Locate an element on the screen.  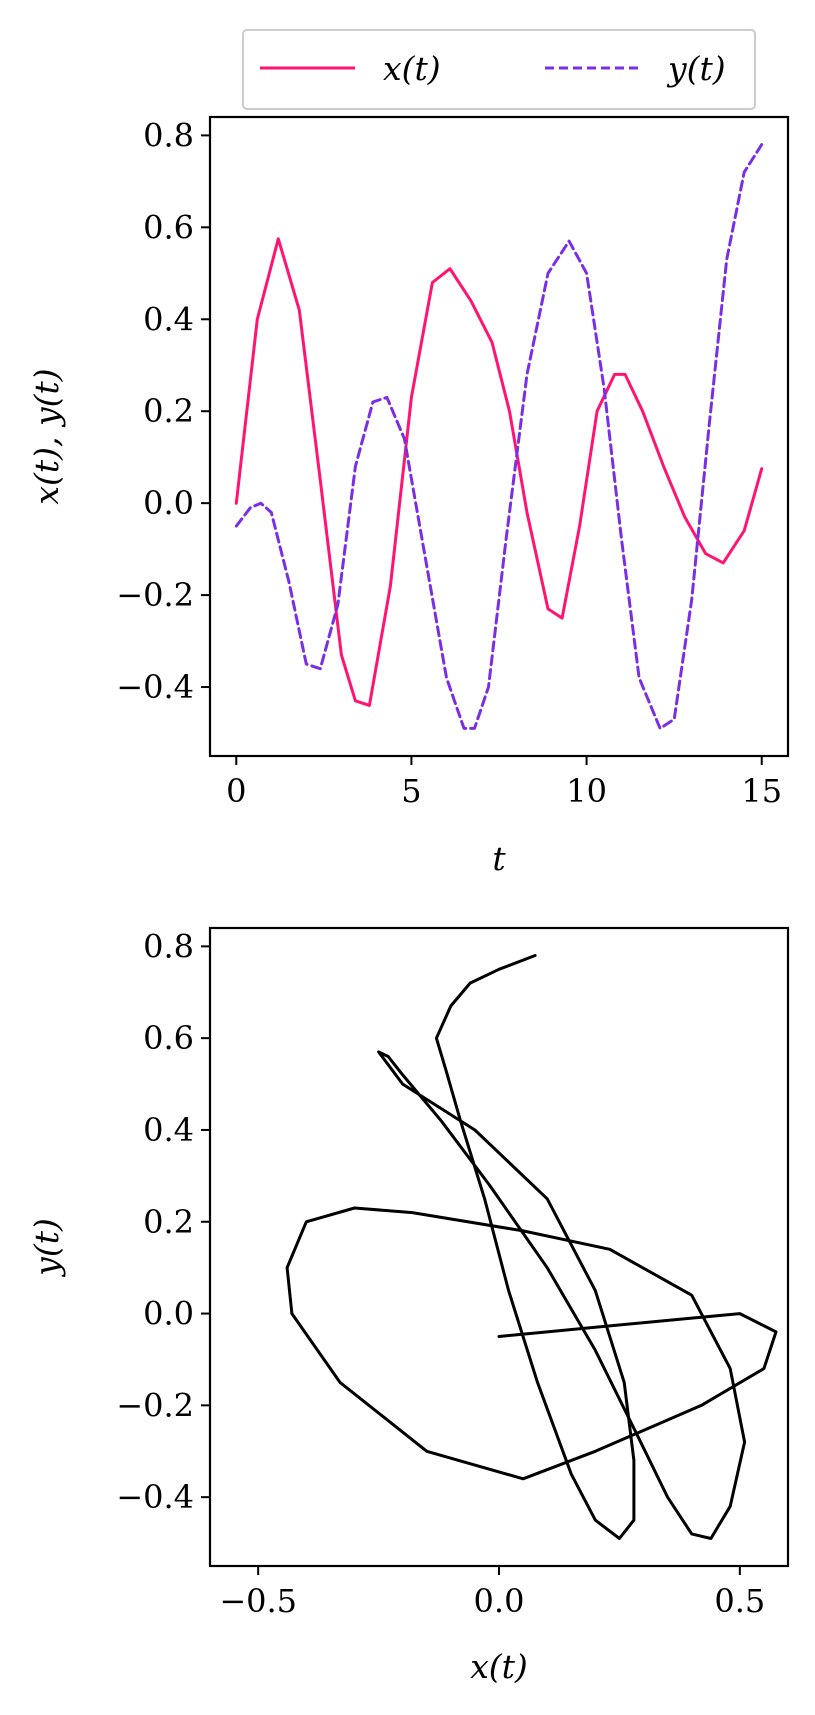
y-axis-label: y(t) is located at coordinates (46, 1248).